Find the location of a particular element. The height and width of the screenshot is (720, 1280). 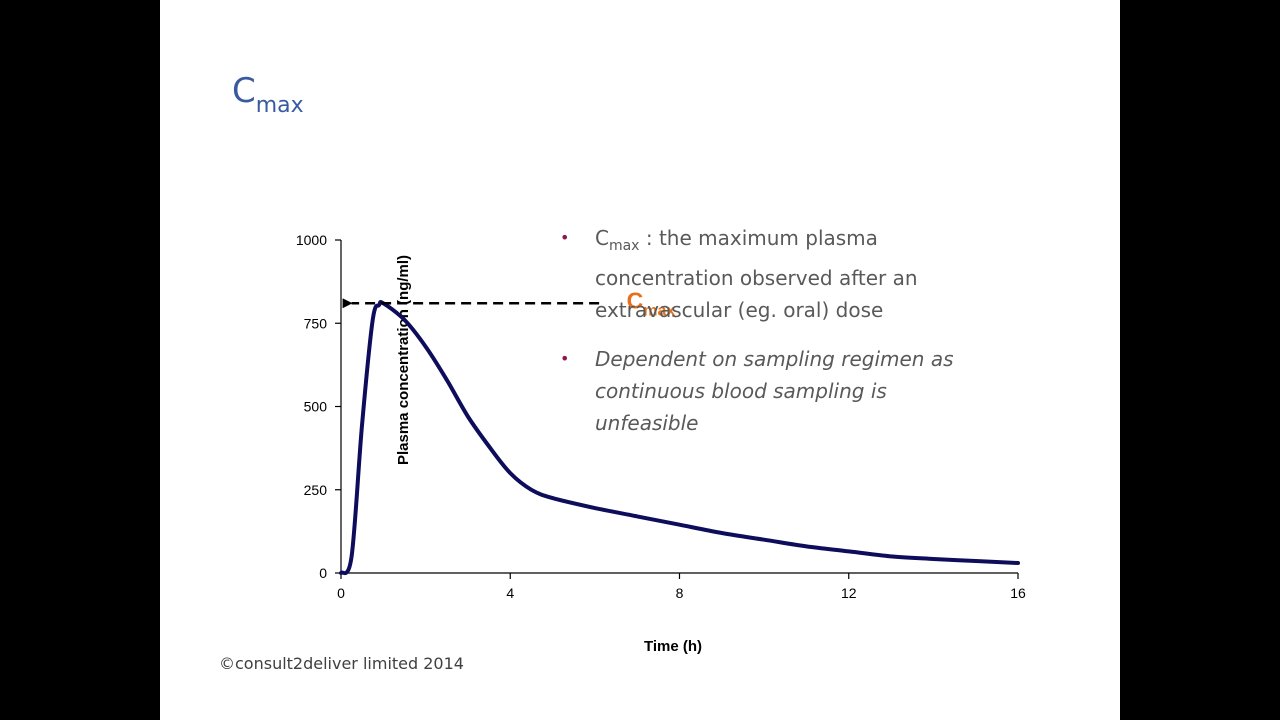

cmax-annotation-main: C is located at coordinates (635, 300).